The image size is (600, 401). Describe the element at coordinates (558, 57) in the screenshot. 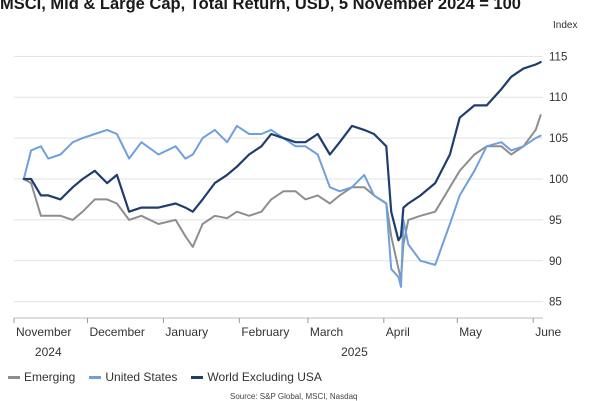

I see `y-tick-label: 115` at that location.